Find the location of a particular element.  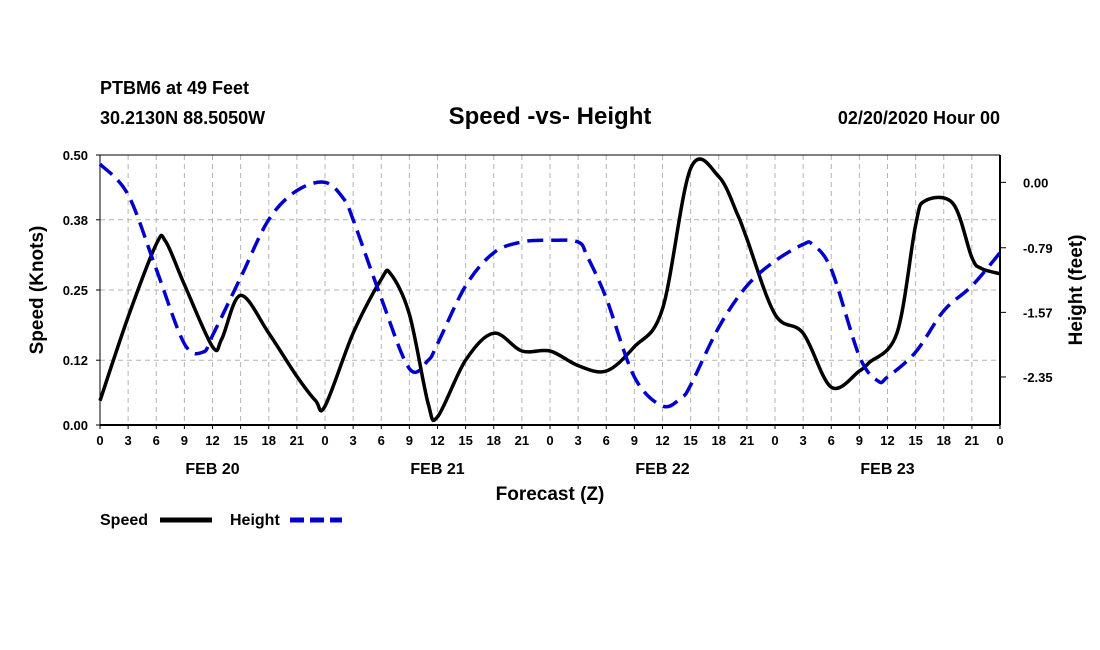

y-left-tick-label: 0.12 is located at coordinates (75, 360).